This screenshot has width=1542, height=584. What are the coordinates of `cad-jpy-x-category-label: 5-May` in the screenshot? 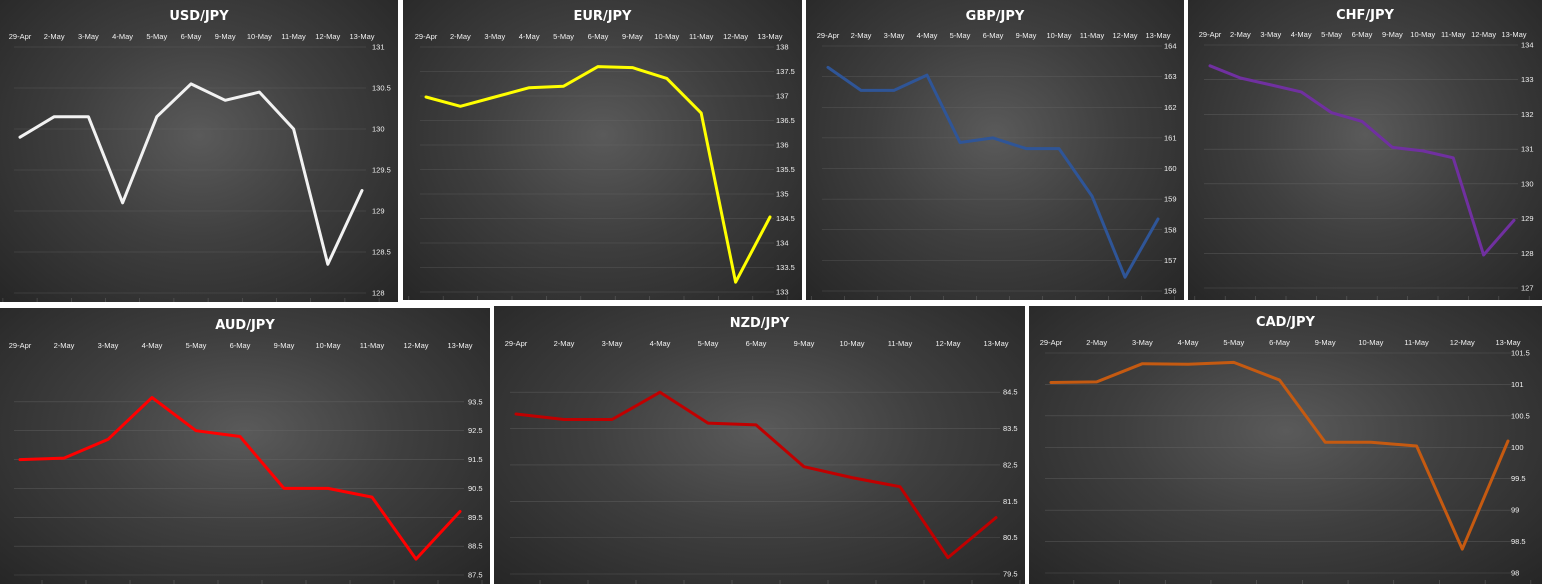 It's located at (1233, 342).